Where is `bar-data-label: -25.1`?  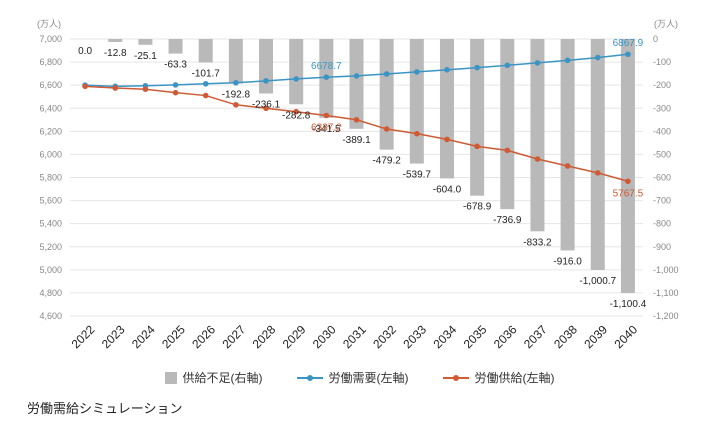
bar-data-label: -25.1 is located at coordinates (145, 56).